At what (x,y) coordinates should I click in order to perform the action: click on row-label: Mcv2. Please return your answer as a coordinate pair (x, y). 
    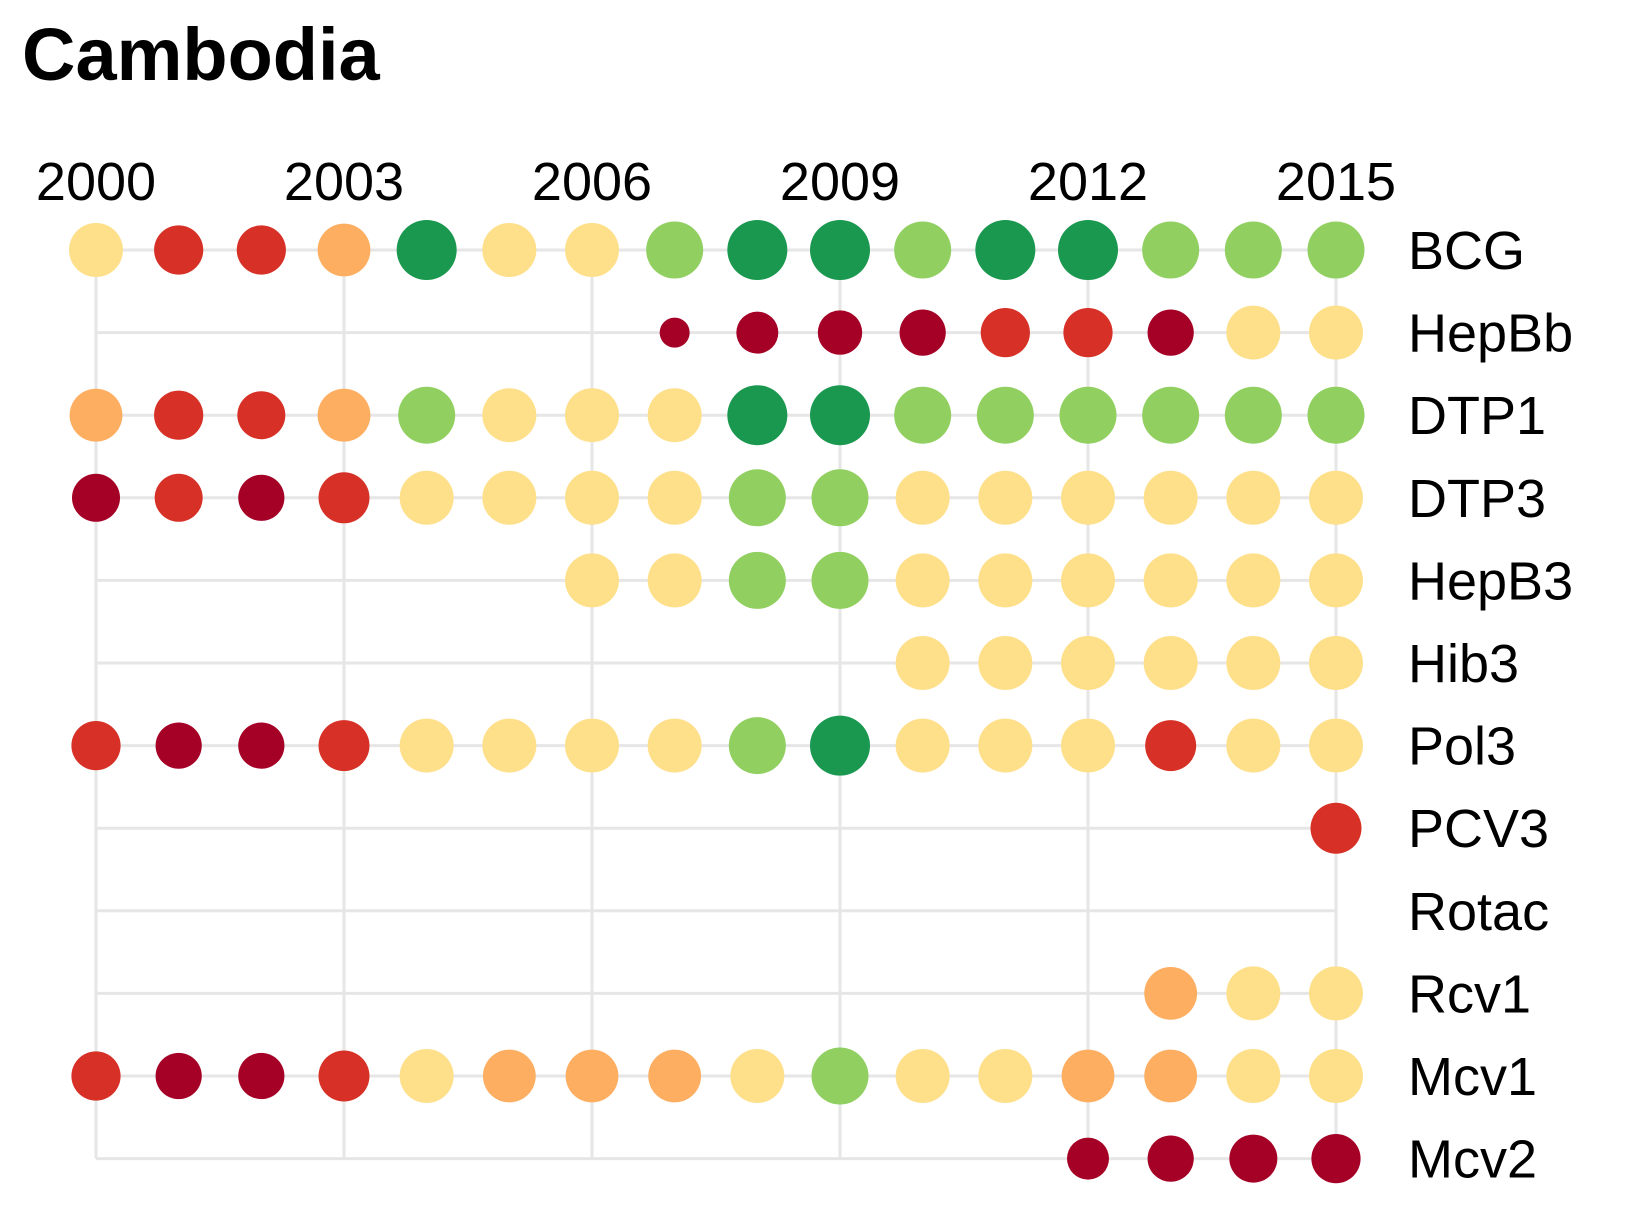
    Looking at the image, I should click on (1472, 1160).